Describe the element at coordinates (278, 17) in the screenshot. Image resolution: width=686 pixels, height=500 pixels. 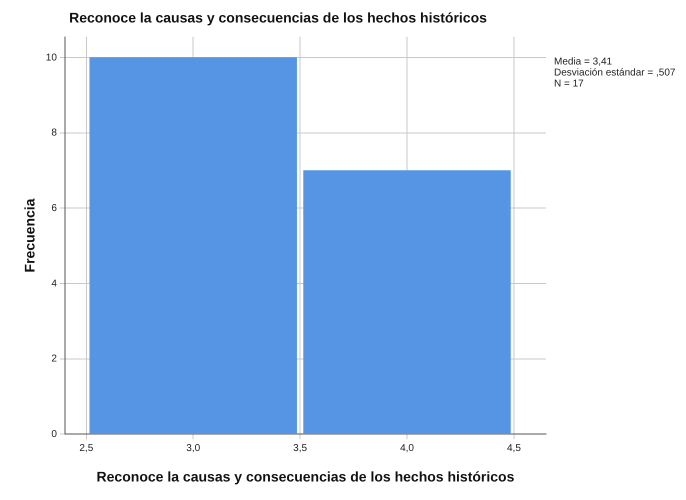
I see `chart-title: Reconoce la causas y consecuencias de los hechos históricos` at that location.